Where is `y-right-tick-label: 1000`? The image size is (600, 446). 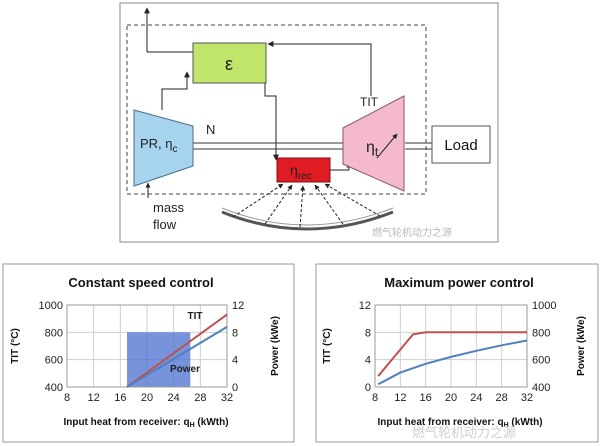
y-right-tick-label: 1000 is located at coordinates (544, 306).